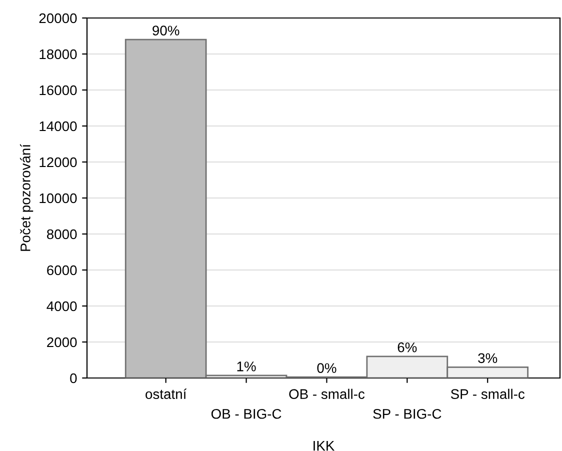 Image resolution: width=562 pixels, height=451 pixels. I want to click on x-tick-label: SP - BIG-C, so click(407, 413).